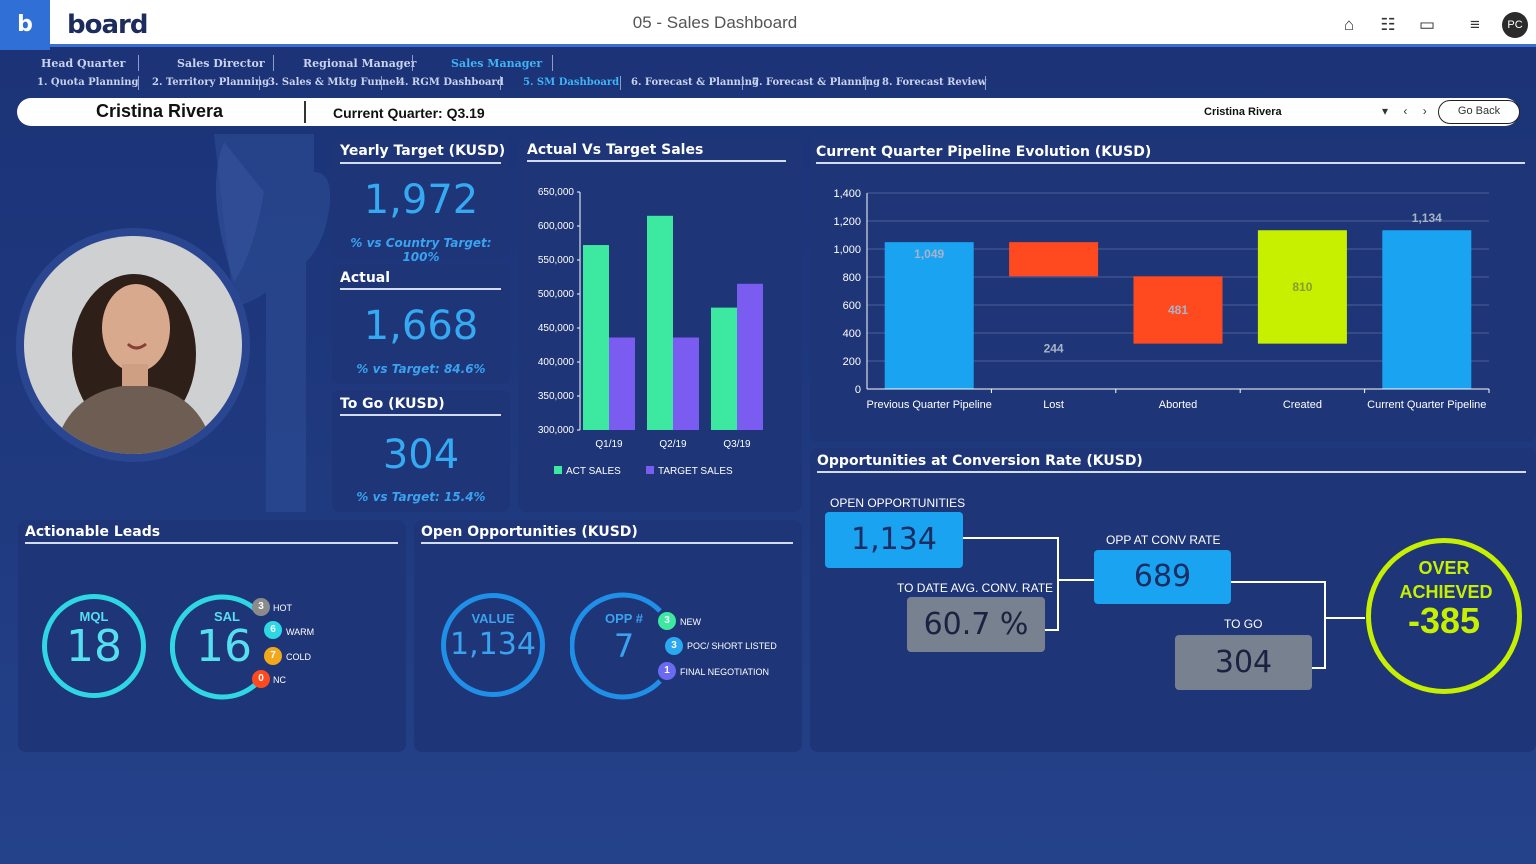  Describe the element at coordinates (690, 622) in the screenshot. I see `stage-new-label: NEW` at that location.